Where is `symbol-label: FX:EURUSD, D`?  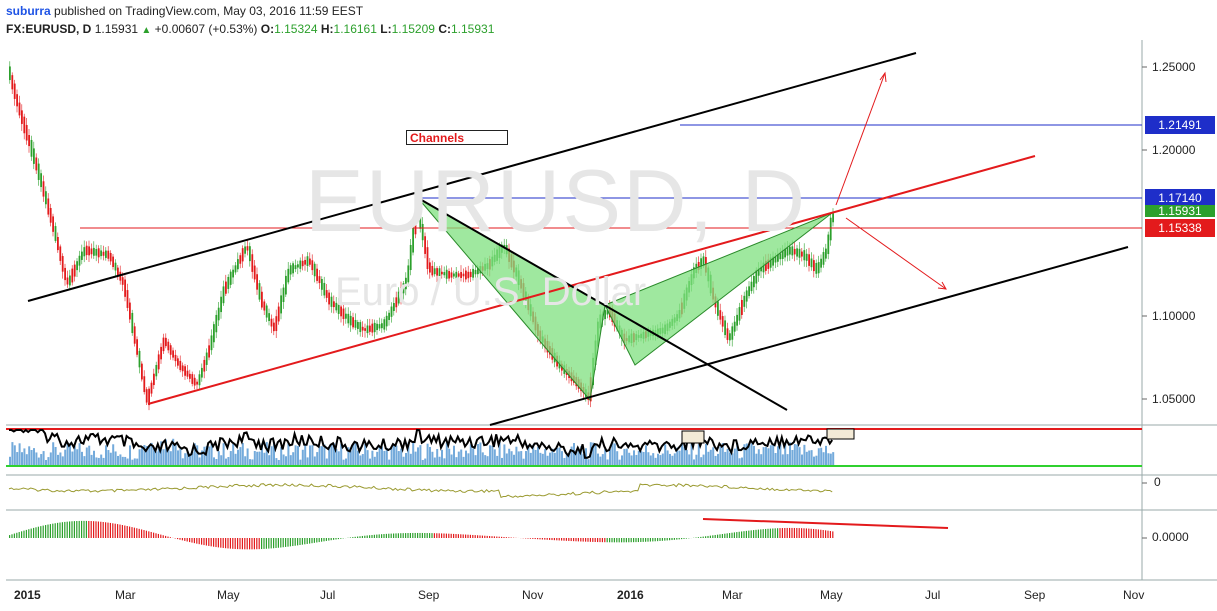 symbol-label: FX:EURUSD, D is located at coordinates (49, 29).